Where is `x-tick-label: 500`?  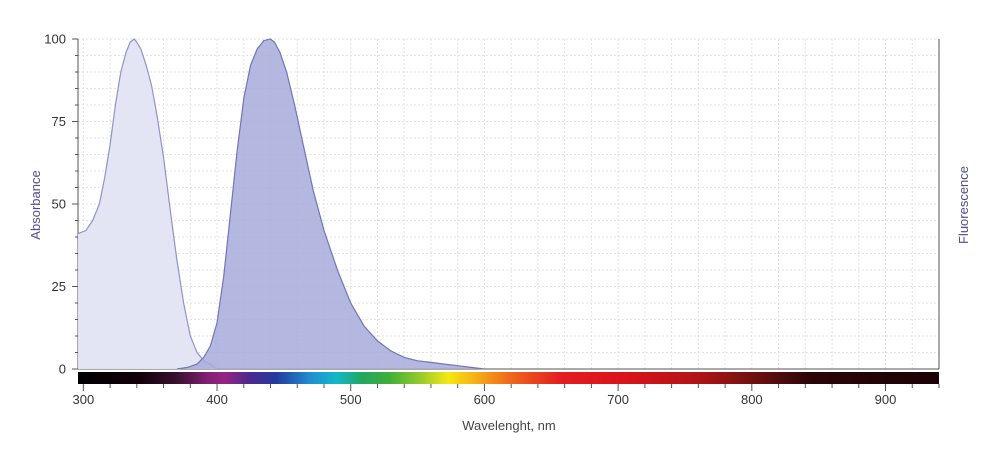 x-tick-label: 500 is located at coordinates (351, 399).